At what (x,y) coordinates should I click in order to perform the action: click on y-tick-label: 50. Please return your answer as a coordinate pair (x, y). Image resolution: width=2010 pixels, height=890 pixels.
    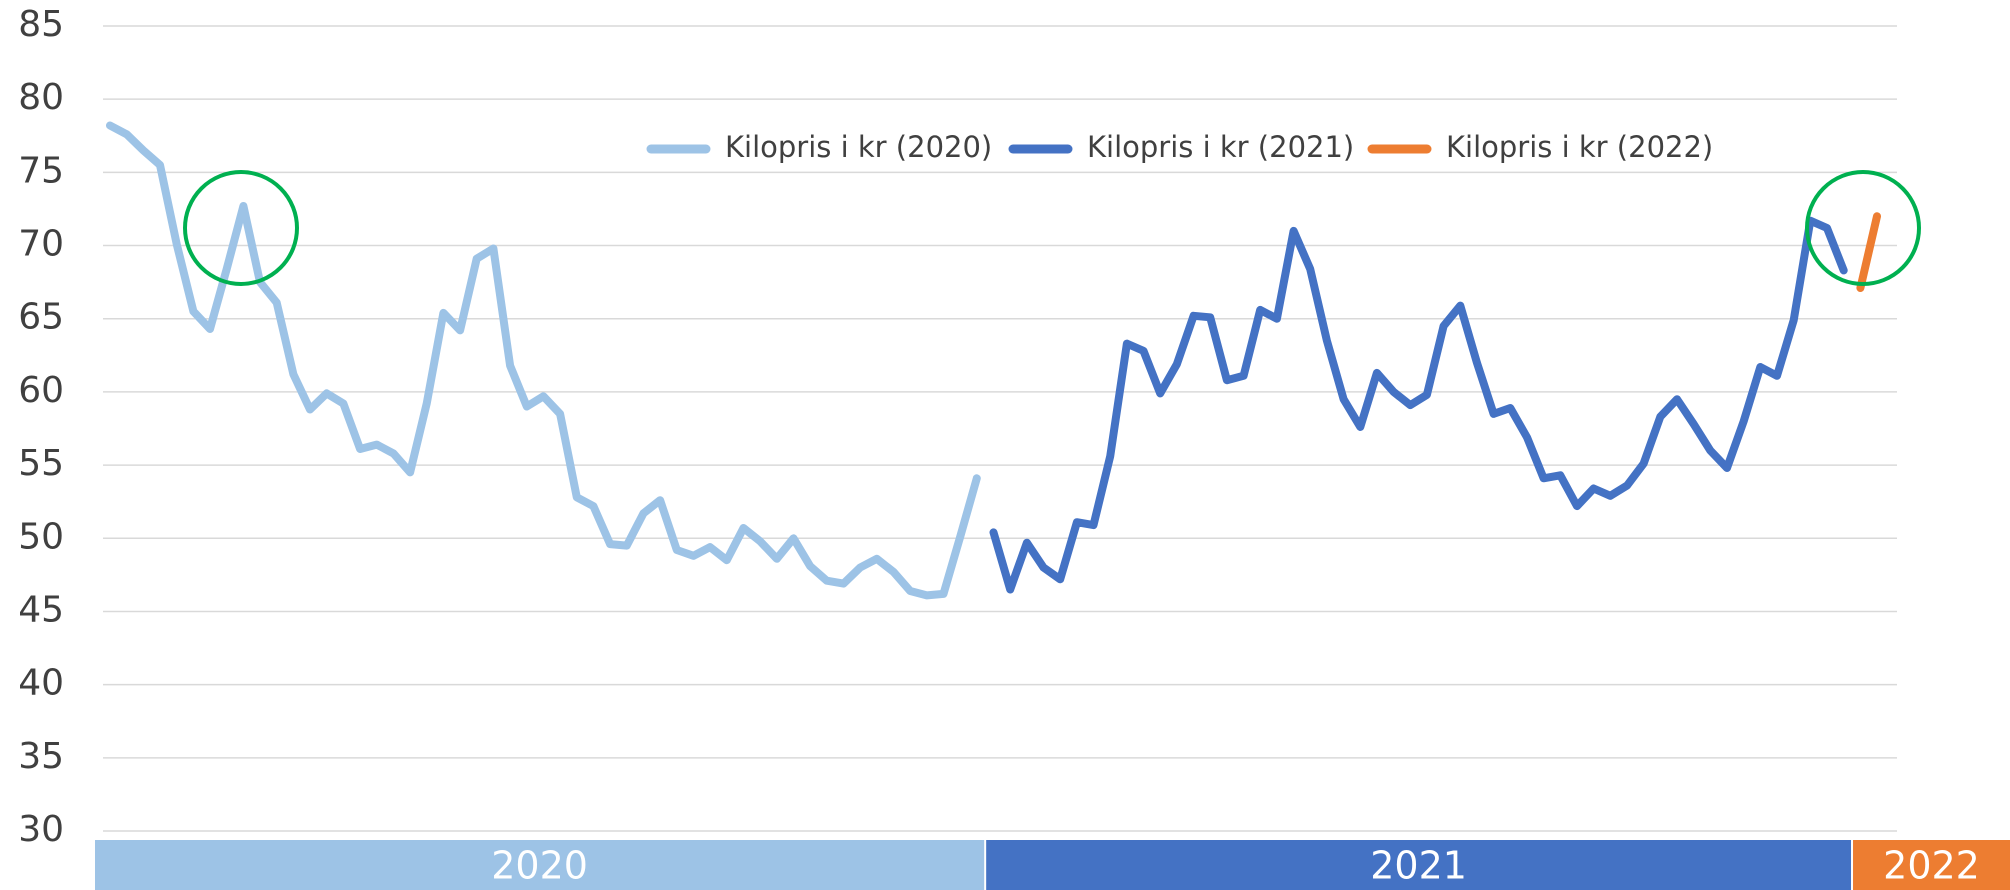
    Looking at the image, I should click on (41, 536).